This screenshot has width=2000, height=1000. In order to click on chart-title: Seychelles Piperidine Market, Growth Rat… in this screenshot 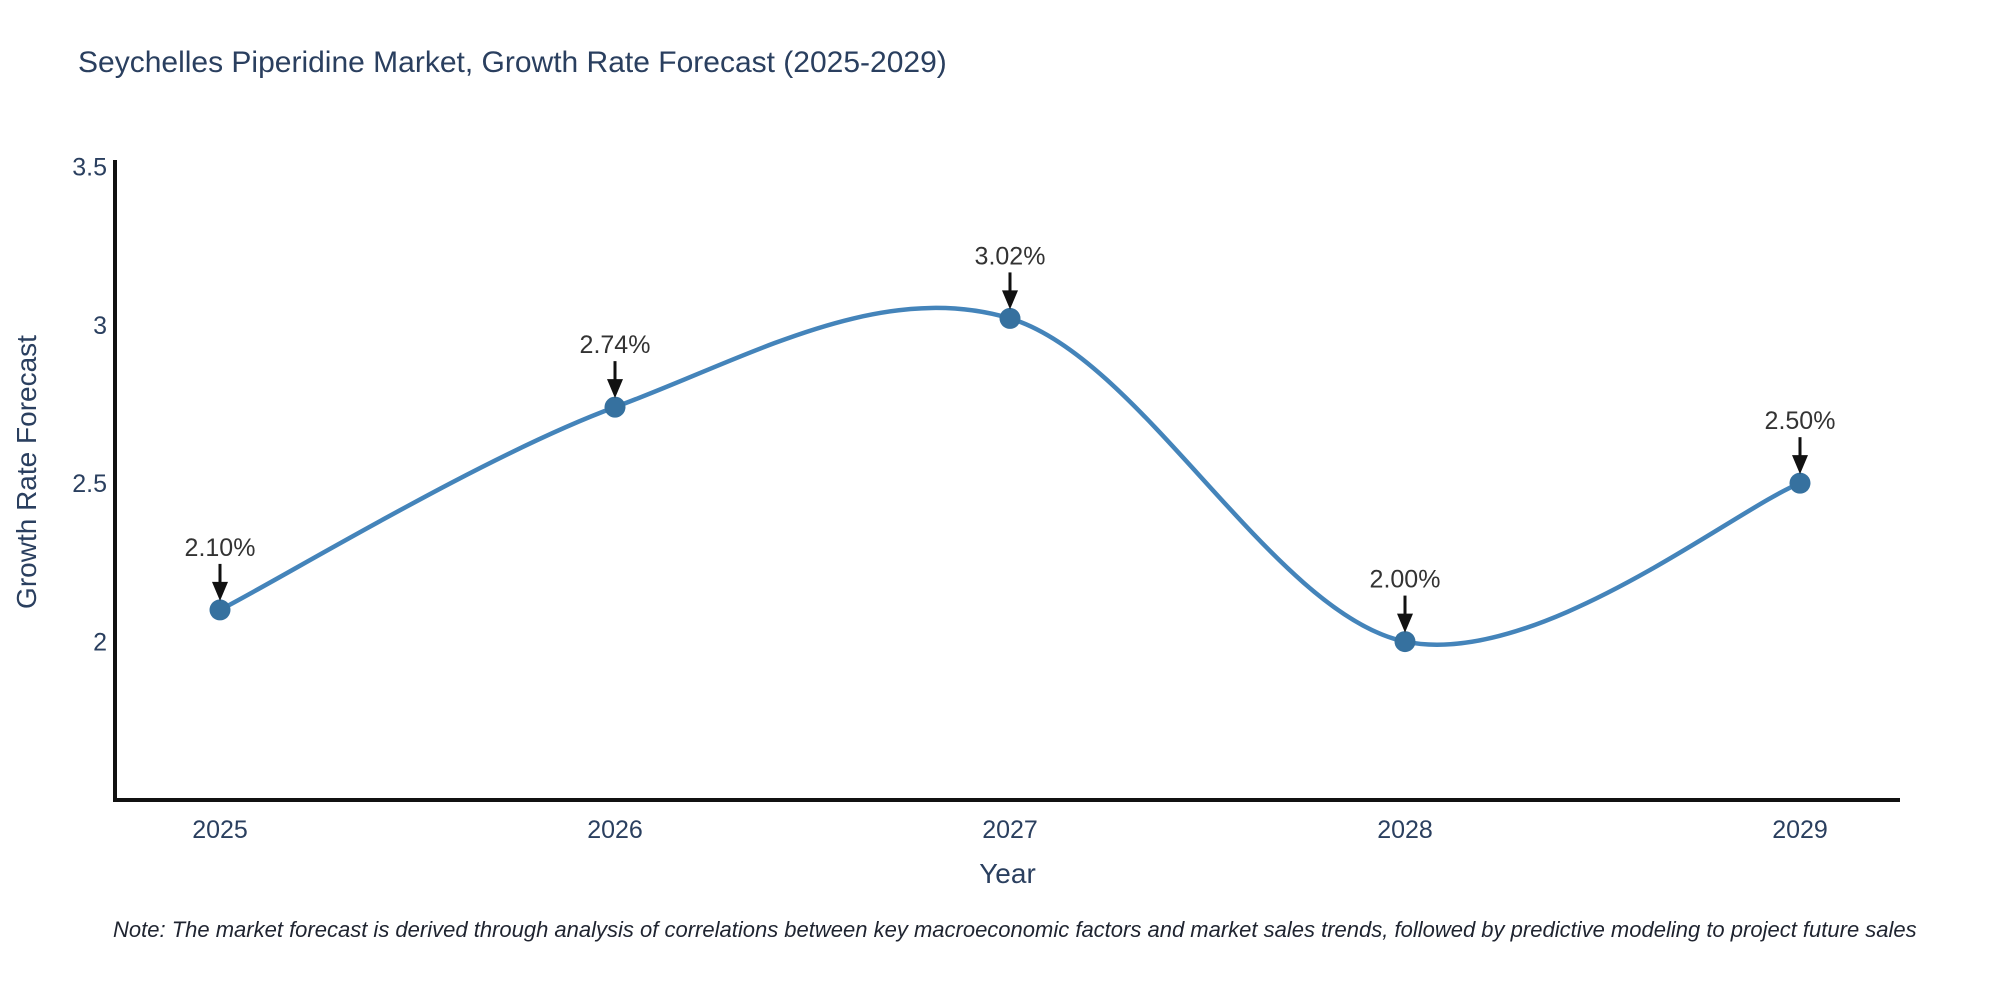, I will do `click(512, 62)`.